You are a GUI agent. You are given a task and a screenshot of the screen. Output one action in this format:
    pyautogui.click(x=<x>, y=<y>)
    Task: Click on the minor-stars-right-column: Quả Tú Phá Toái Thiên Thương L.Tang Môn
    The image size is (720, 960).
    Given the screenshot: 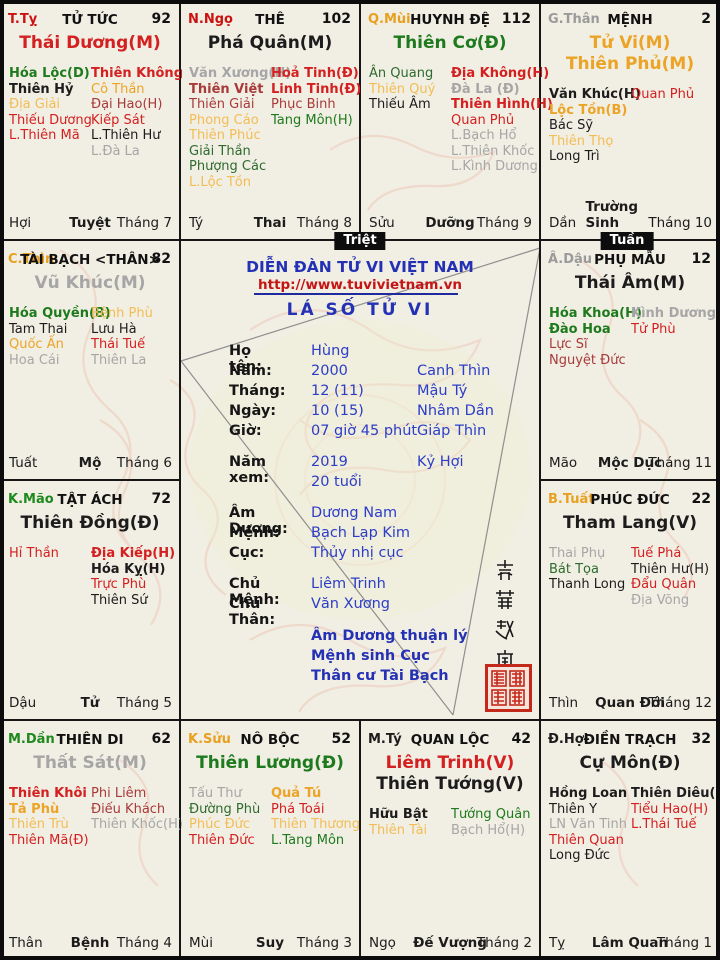 What is the action you would take?
    pyautogui.click(x=315, y=817)
    